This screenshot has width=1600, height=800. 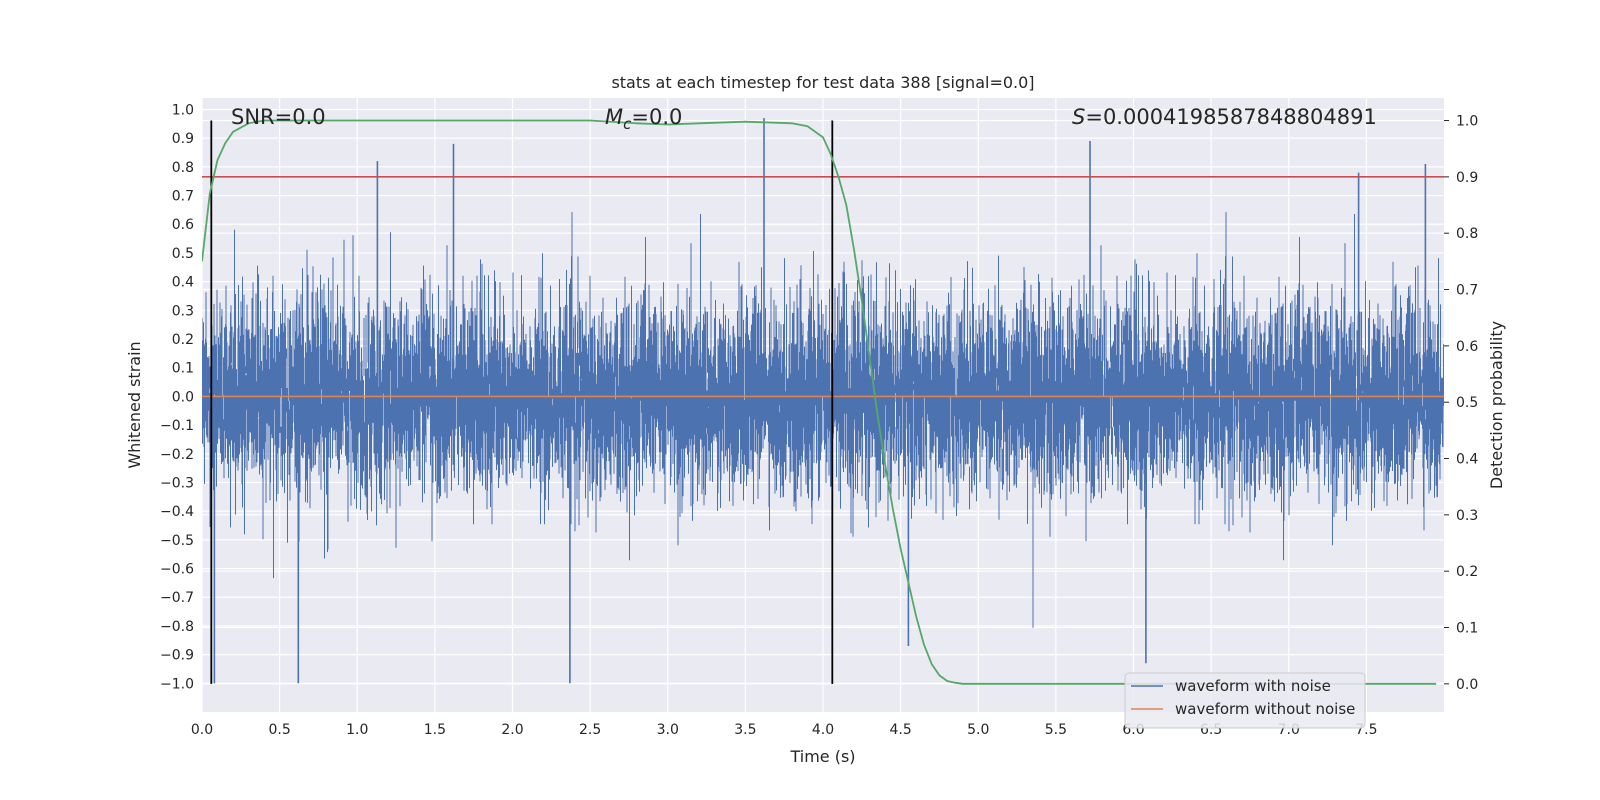 What do you see at coordinates (183, 197) in the screenshot?
I see `y-tick-label: 0.7` at bounding box center [183, 197].